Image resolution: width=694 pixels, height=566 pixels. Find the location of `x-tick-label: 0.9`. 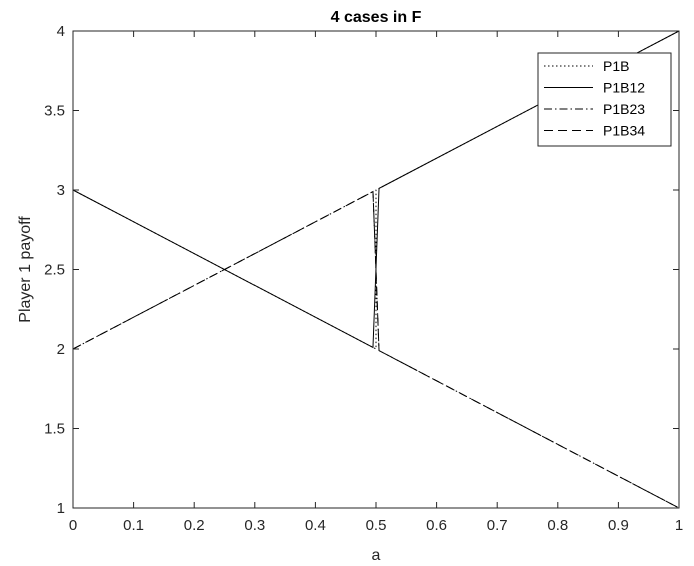

x-tick-label: 0.9 is located at coordinates (618, 525).